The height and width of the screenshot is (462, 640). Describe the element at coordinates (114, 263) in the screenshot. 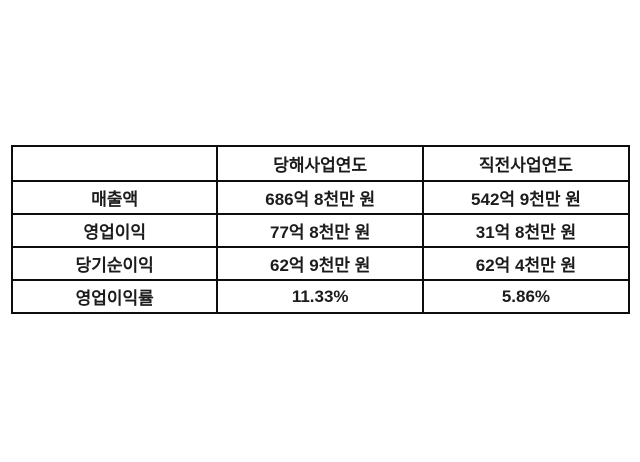

I see `row-label-net-income: 당기순이익` at that location.